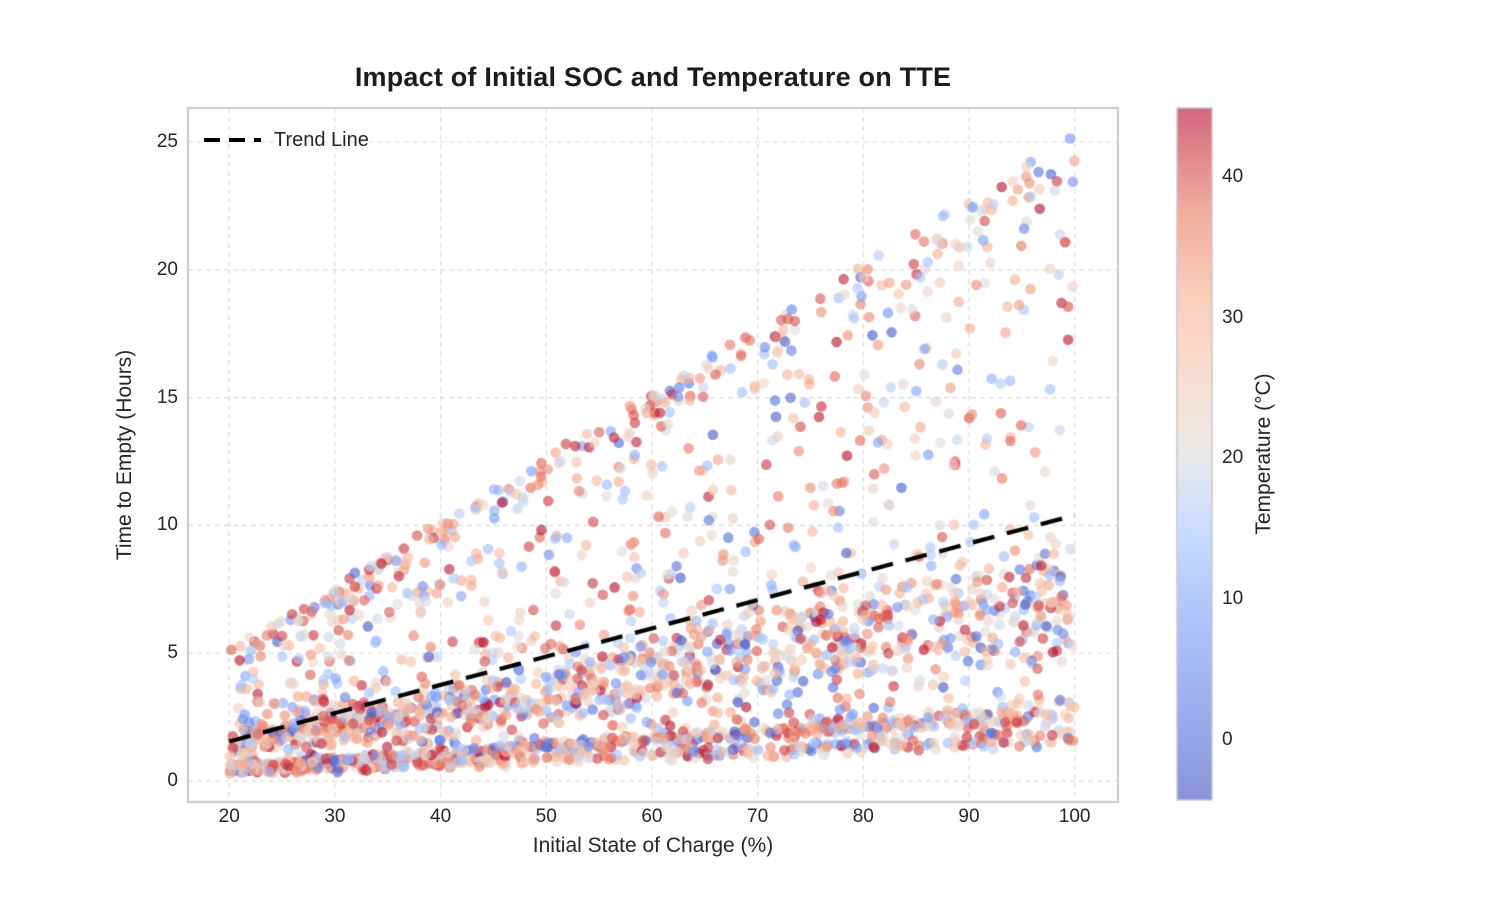 Image resolution: width=1500 pixels, height=900 pixels. I want to click on x-tick-label: 80, so click(863, 816).